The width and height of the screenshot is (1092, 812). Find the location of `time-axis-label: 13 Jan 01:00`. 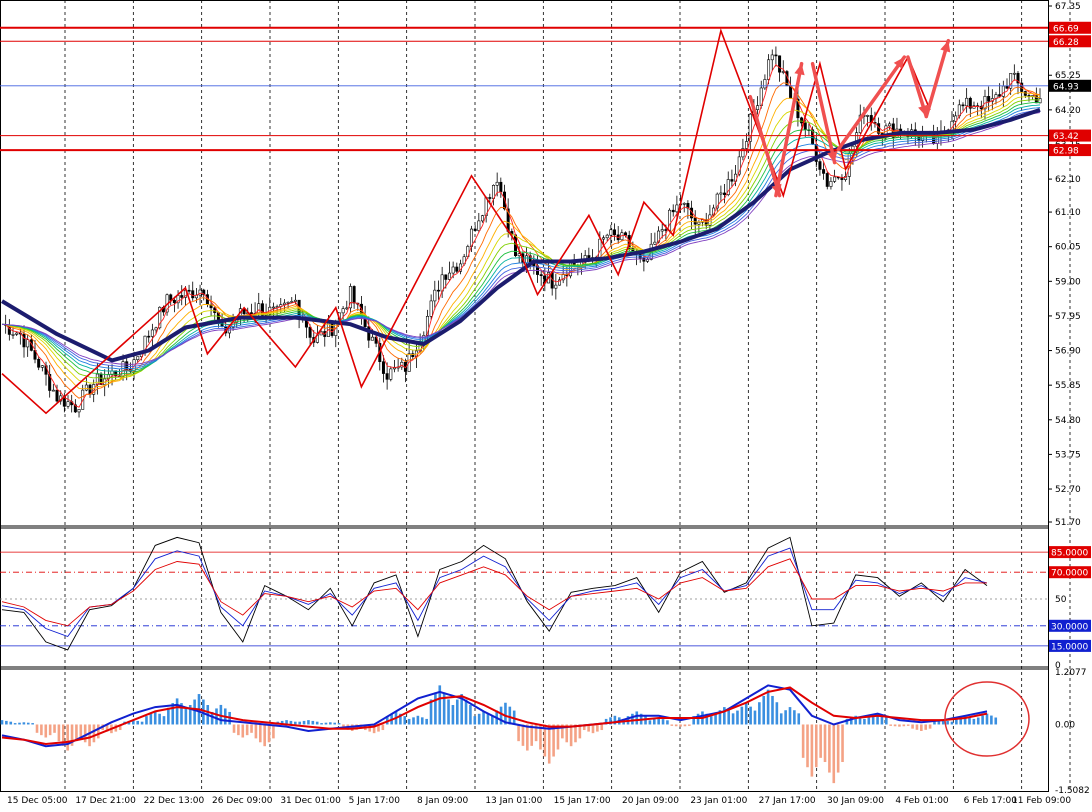

time-axis-label: 13 Jan 01:00 is located at coordinates (513, 801).